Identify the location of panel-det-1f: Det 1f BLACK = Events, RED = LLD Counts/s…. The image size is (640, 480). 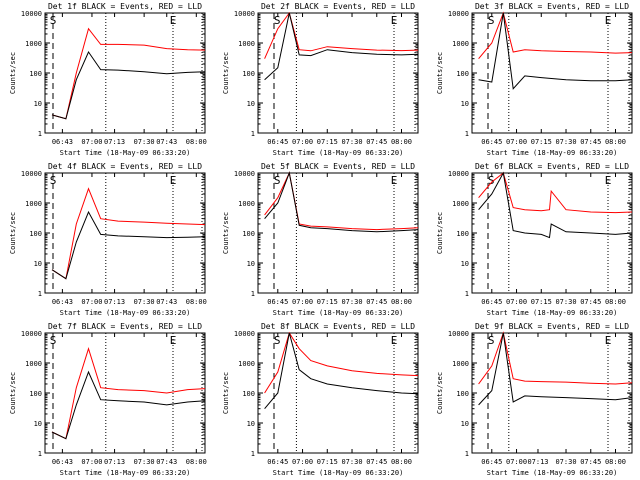
(108, 79).